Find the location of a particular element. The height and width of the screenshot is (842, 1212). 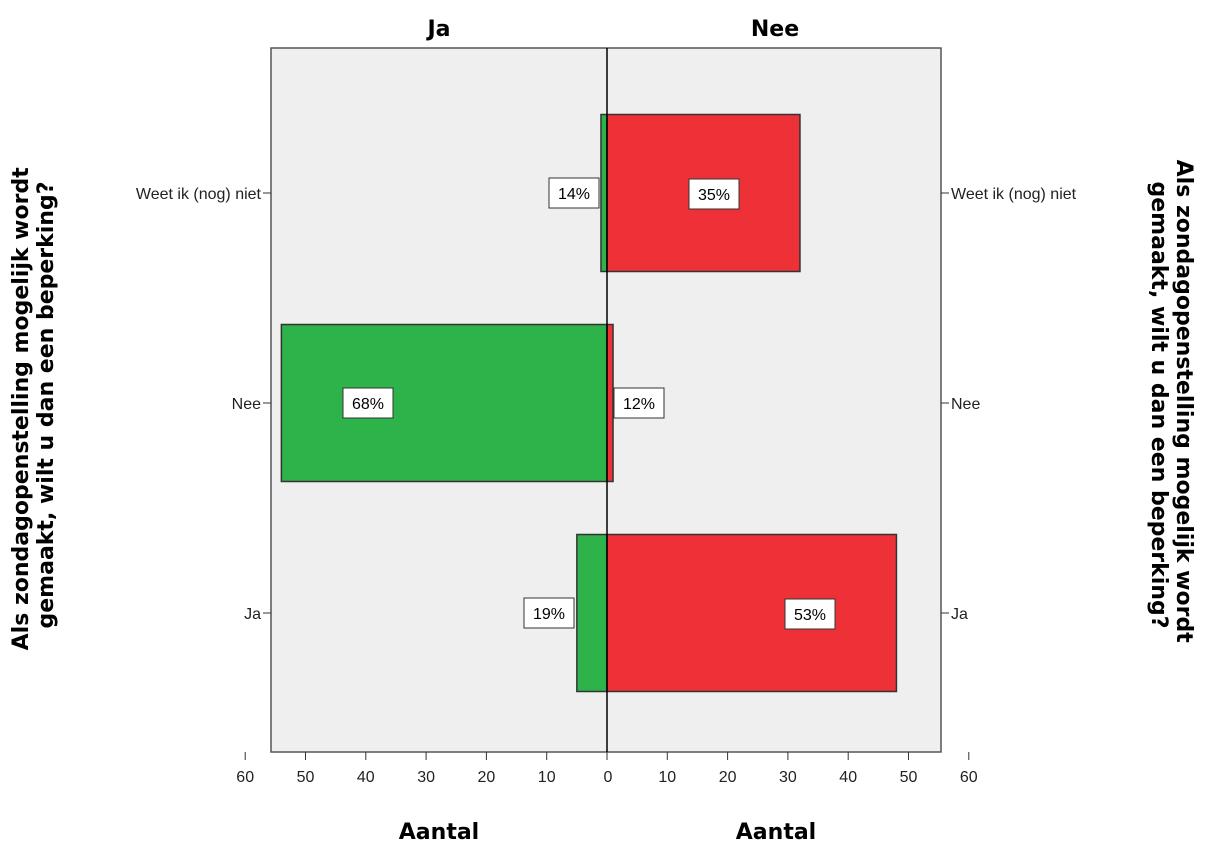

category-label-right: Nee is located at coordinates (965, 404).